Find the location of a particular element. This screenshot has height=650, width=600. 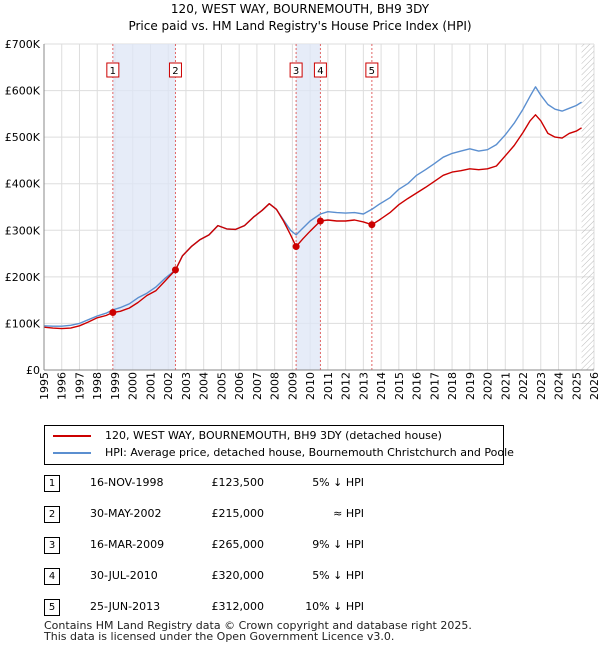

sale-hpi-comparison: ≈ HPI is located at coordinates (348, 513).